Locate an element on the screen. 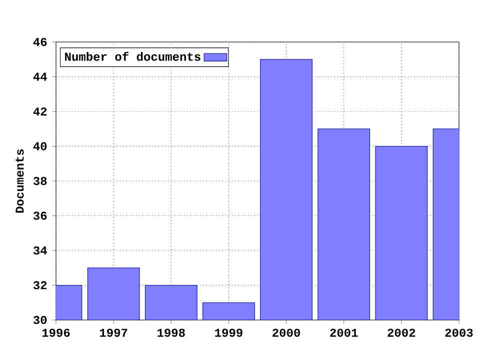 The height and width of the screenshot is (350, 480). x-tick-label: 1998 is located at coordinates (171, 332).